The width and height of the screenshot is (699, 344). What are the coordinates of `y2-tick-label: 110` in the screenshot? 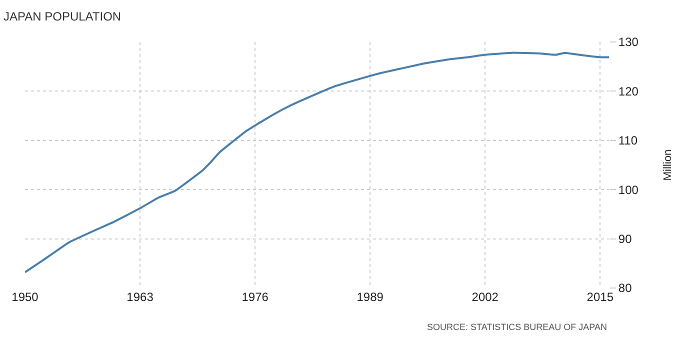 It's located at (628, 141).